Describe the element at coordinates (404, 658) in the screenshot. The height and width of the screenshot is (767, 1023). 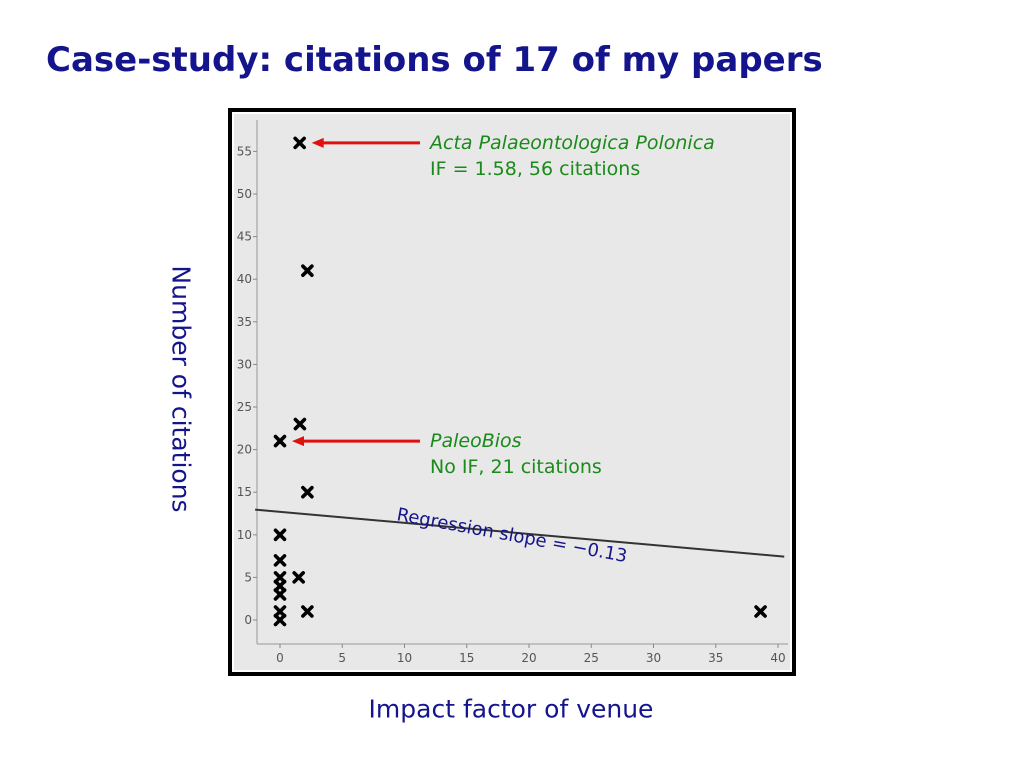
I see `x-tick-label: 10` at that location.